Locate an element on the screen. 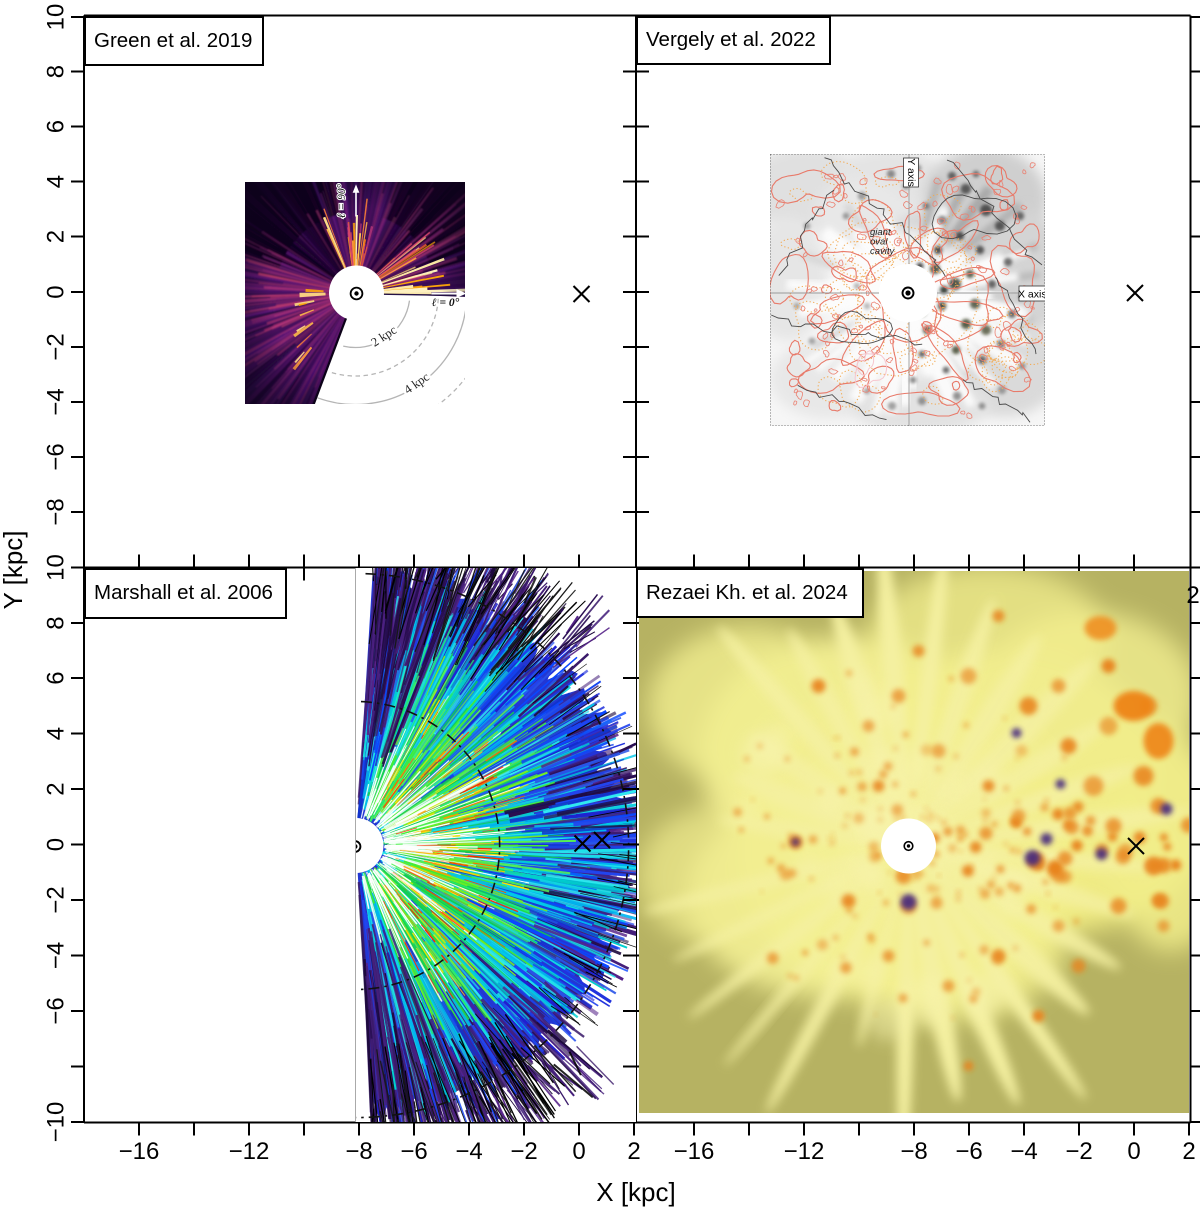 This screenshot has height=1209, width=1200. svg-text: ℓ = 0° is located at coordinates (446, 303).